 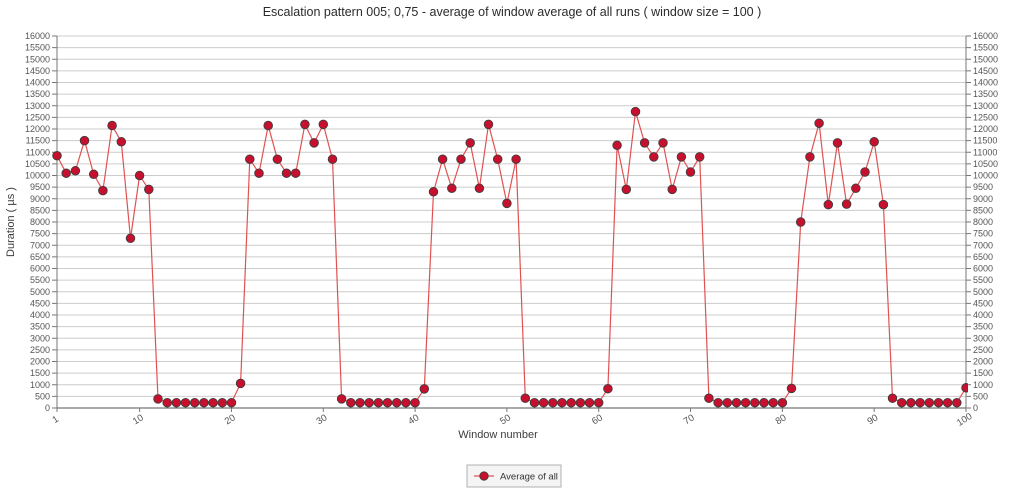 I want to click on y-tick-label: 8000, so click(x=983, y=222).